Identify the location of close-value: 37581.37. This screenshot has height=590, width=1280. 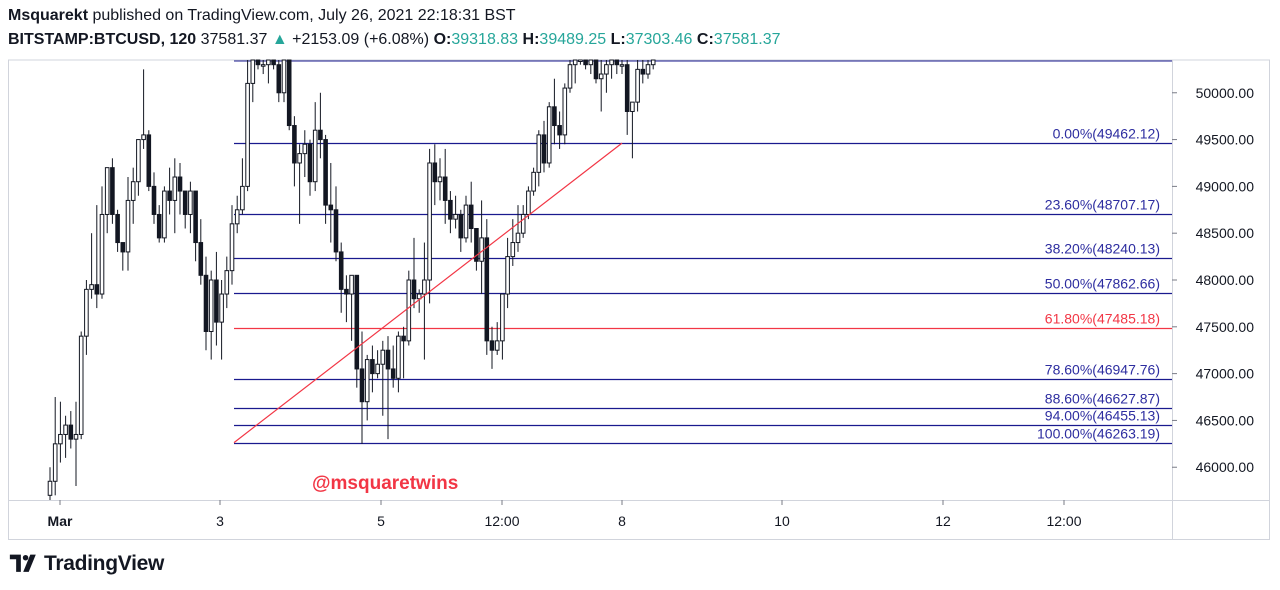
(747, 39).